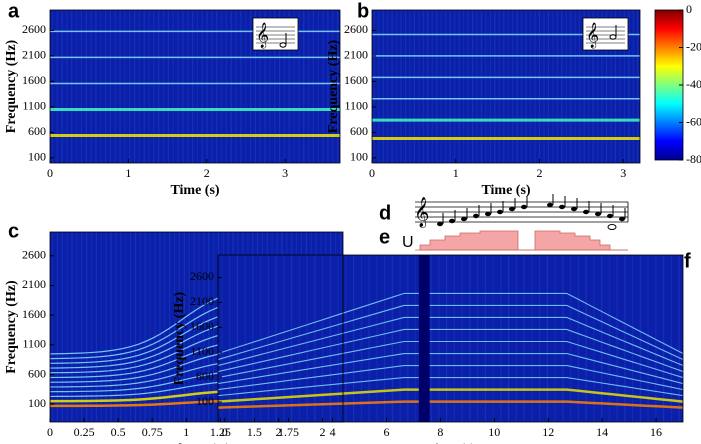  I want to click on colorbar-tick-label: -80, so click(693, 159).